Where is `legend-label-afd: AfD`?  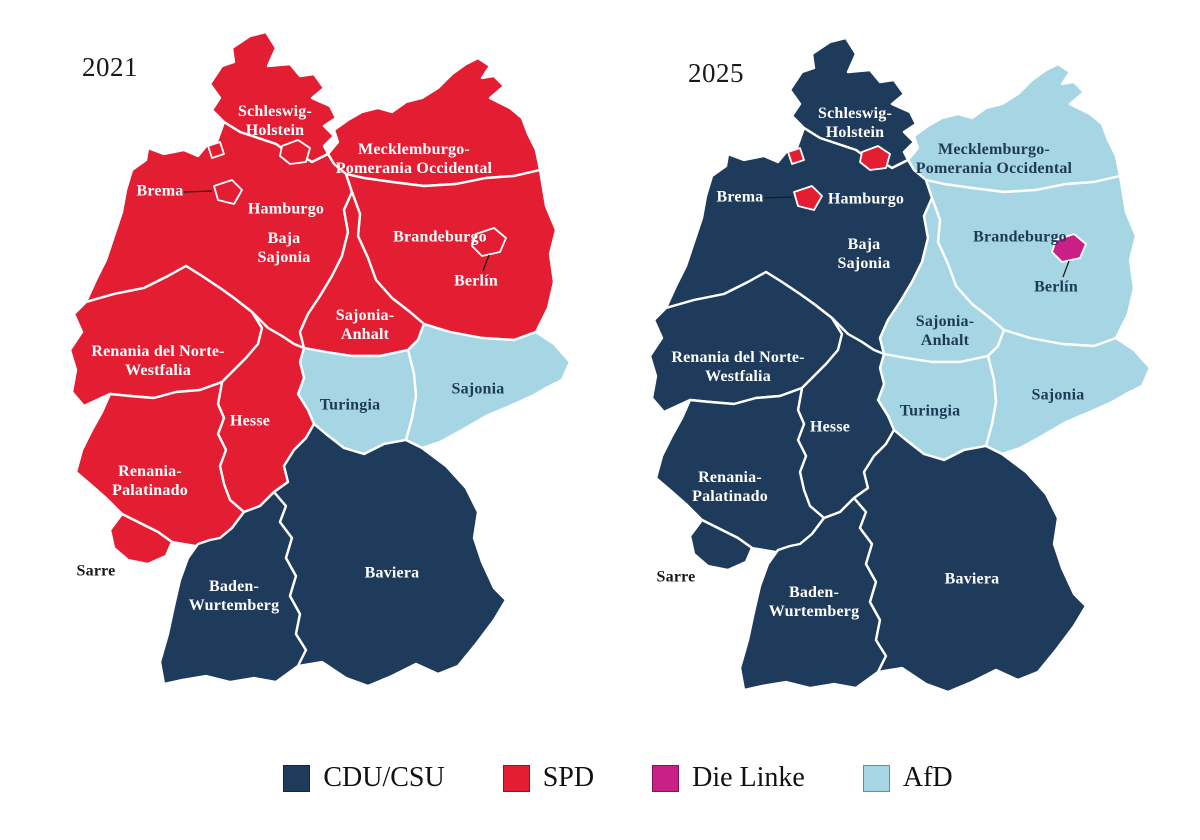 legend-label-afd: AfD is located at coordinates (927, 777).